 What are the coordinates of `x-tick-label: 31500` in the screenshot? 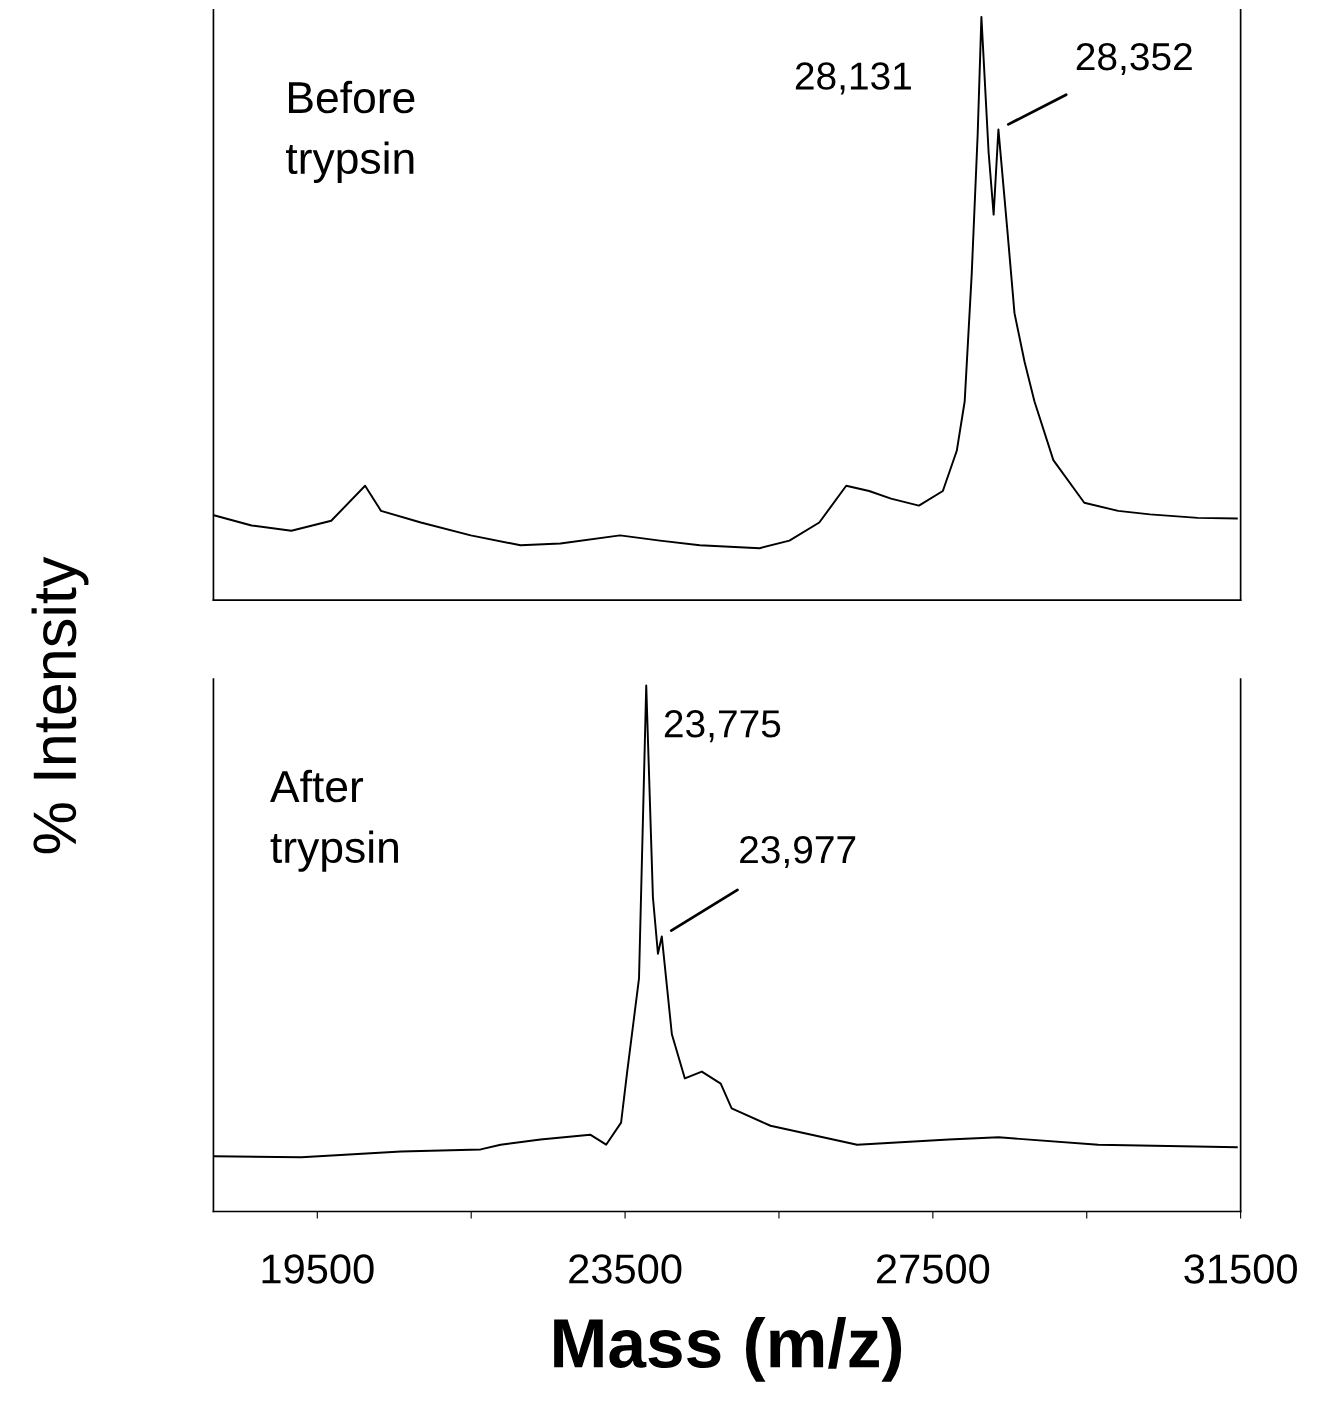 It's located at (1240, 1269).